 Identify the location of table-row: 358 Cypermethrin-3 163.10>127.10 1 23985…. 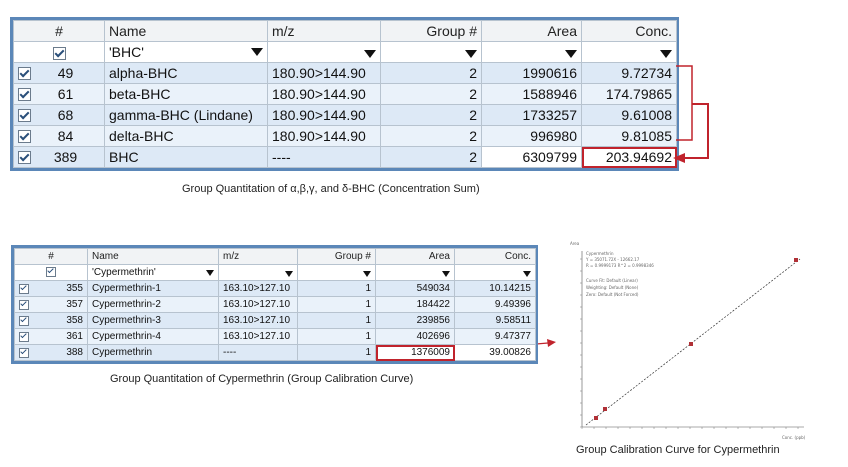
(275, 320).